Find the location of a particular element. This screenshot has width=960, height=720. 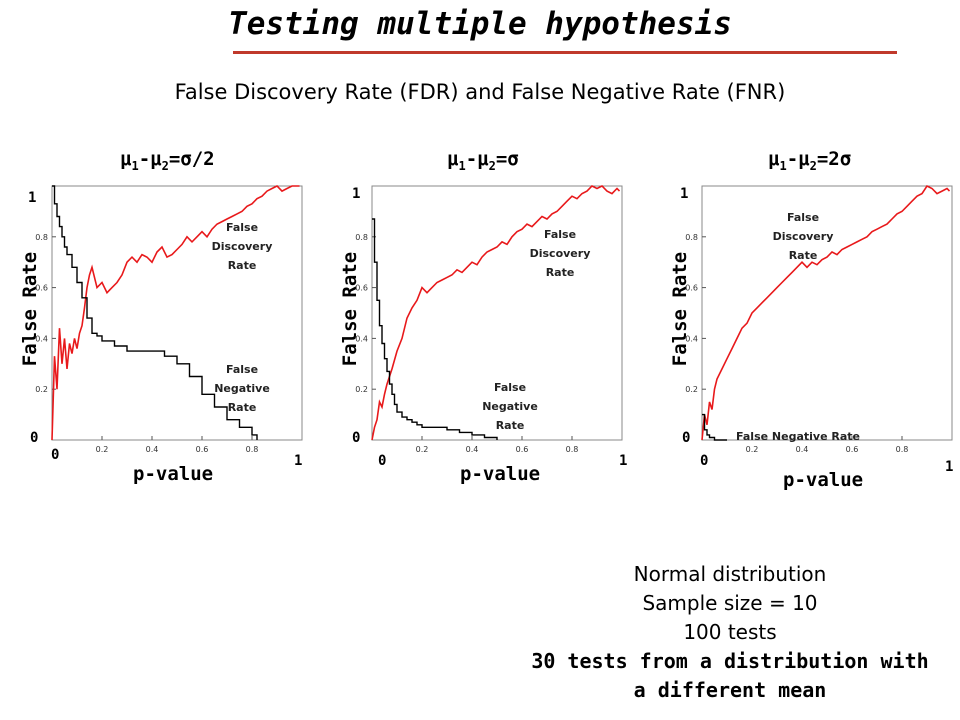

note-line: Normal distribution is located at coordinates (730, 574).